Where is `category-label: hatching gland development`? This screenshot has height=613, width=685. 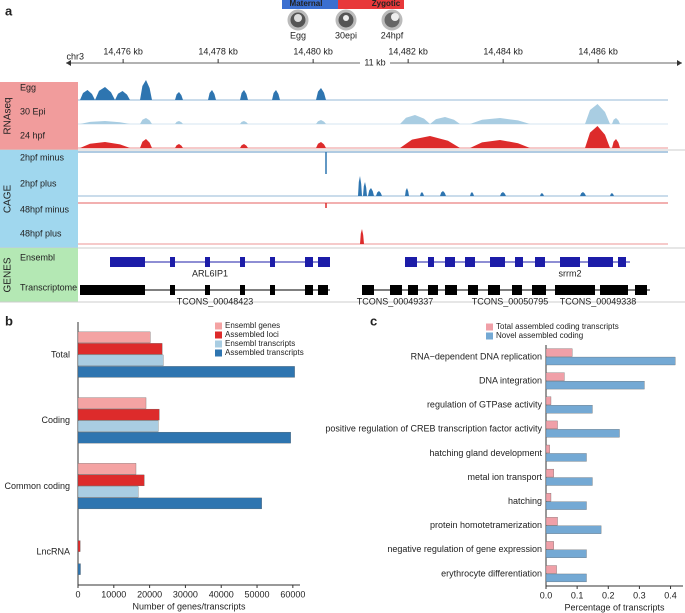 category-label: hatching gland development is located at coordinates (485, 453).